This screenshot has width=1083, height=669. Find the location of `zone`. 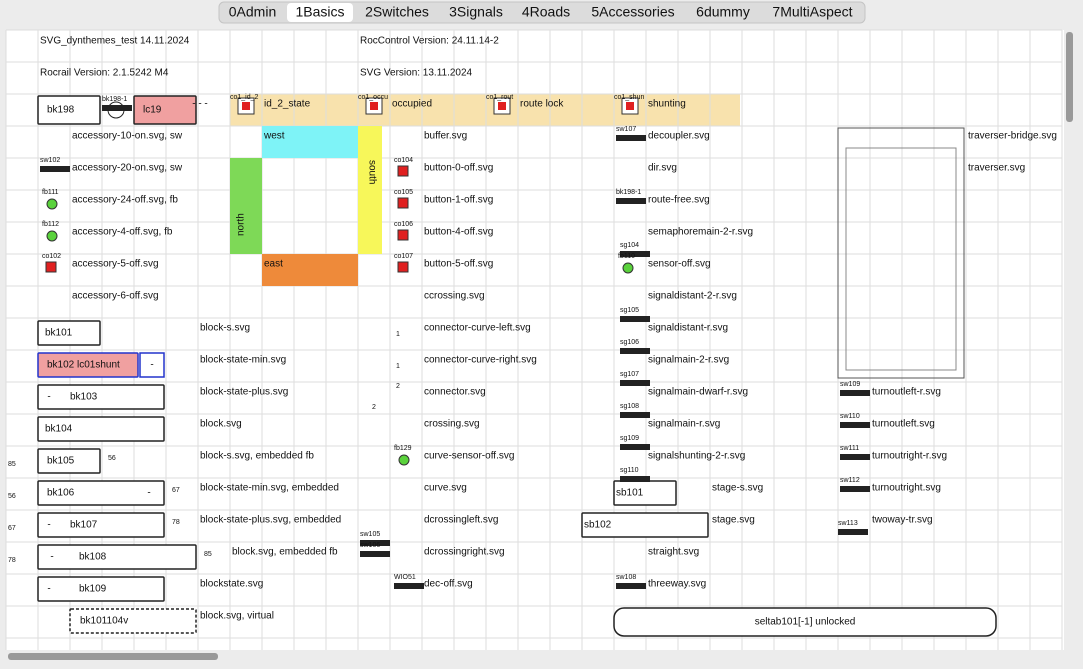

zone is located at coordinates (310, 142).